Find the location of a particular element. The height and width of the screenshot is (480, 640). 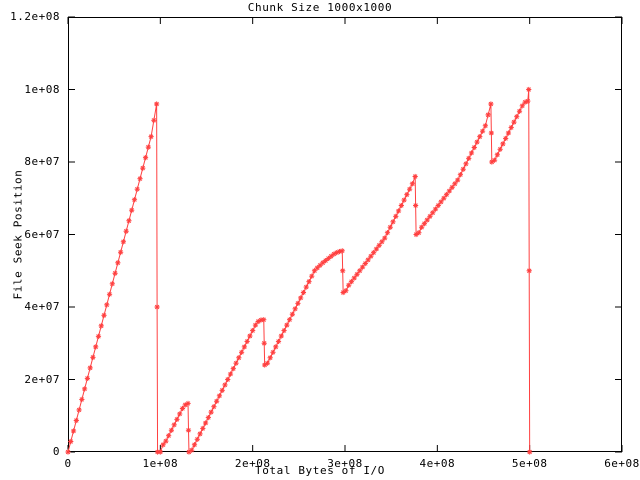

x-tick-label: 6e+08 is located at coordinates (622, 463).